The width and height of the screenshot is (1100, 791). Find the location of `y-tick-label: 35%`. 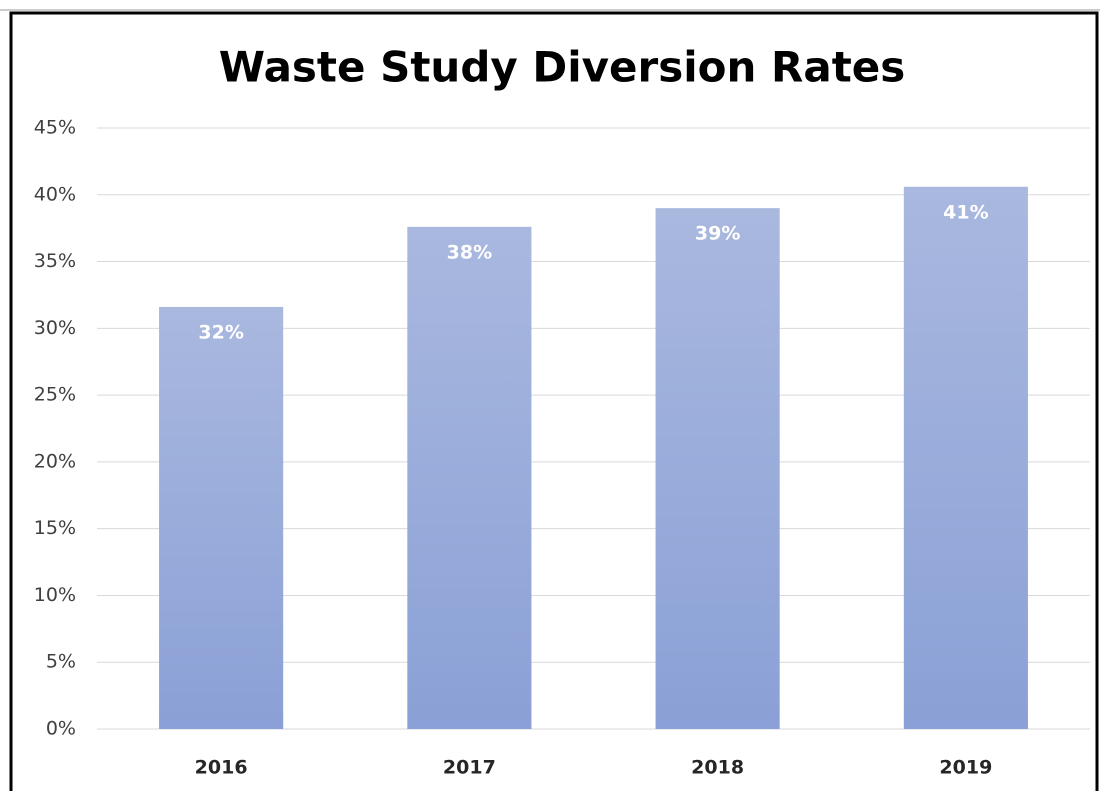

y-tick-label: 35% is located at coordinates (55, 261).